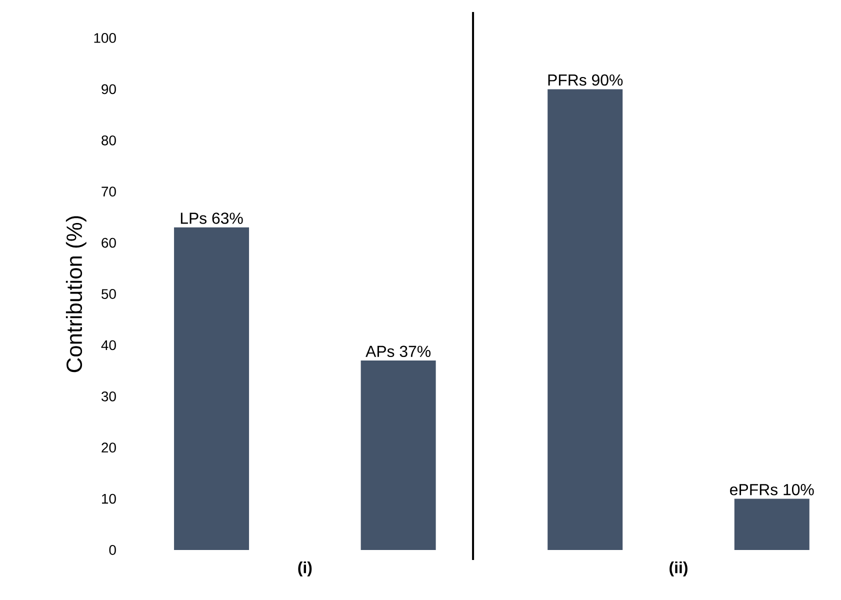 The width and height of the screenshot is (841, 600). What do you see at coordinates (112, 550) in the screenshot?
I see `y-tick-label: 0` at bounding box center [112, 550].